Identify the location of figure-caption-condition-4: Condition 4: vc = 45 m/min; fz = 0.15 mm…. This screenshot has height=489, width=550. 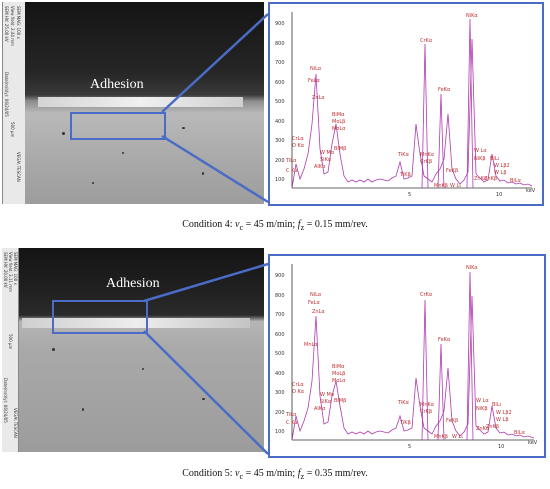
(275, 225).